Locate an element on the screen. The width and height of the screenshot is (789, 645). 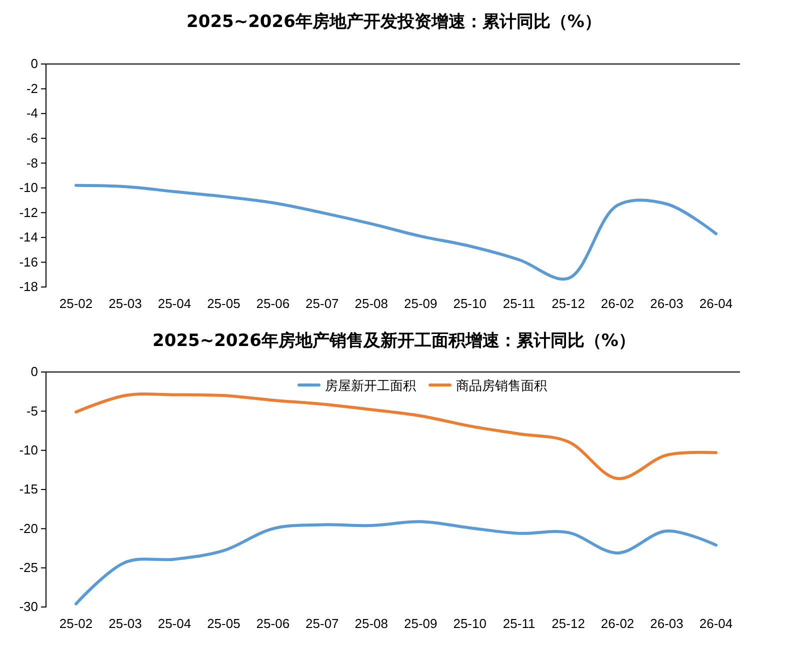
y-tick-label: -8 is located at coordinates (32, 162).